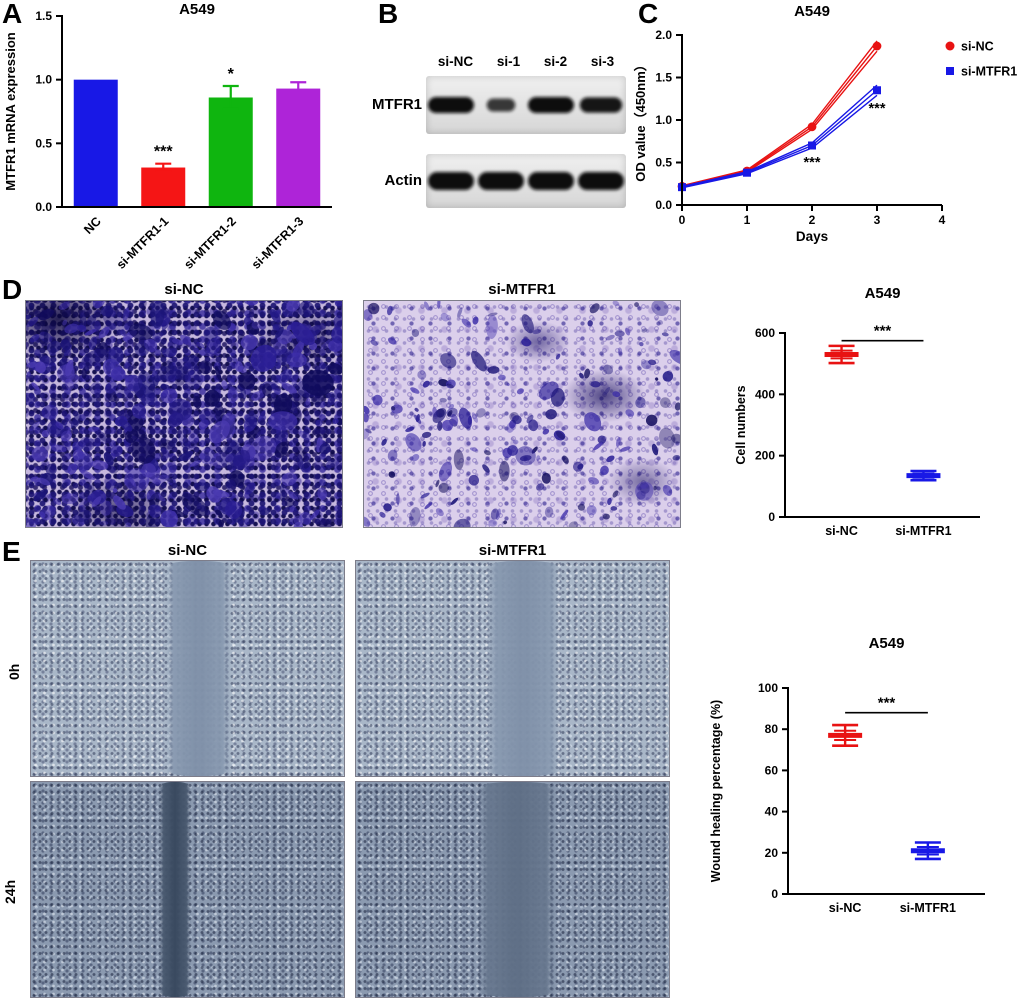  Describe the element at coordinates (772, 853) in the screenshot. I see `svg-text: 20` at that location.